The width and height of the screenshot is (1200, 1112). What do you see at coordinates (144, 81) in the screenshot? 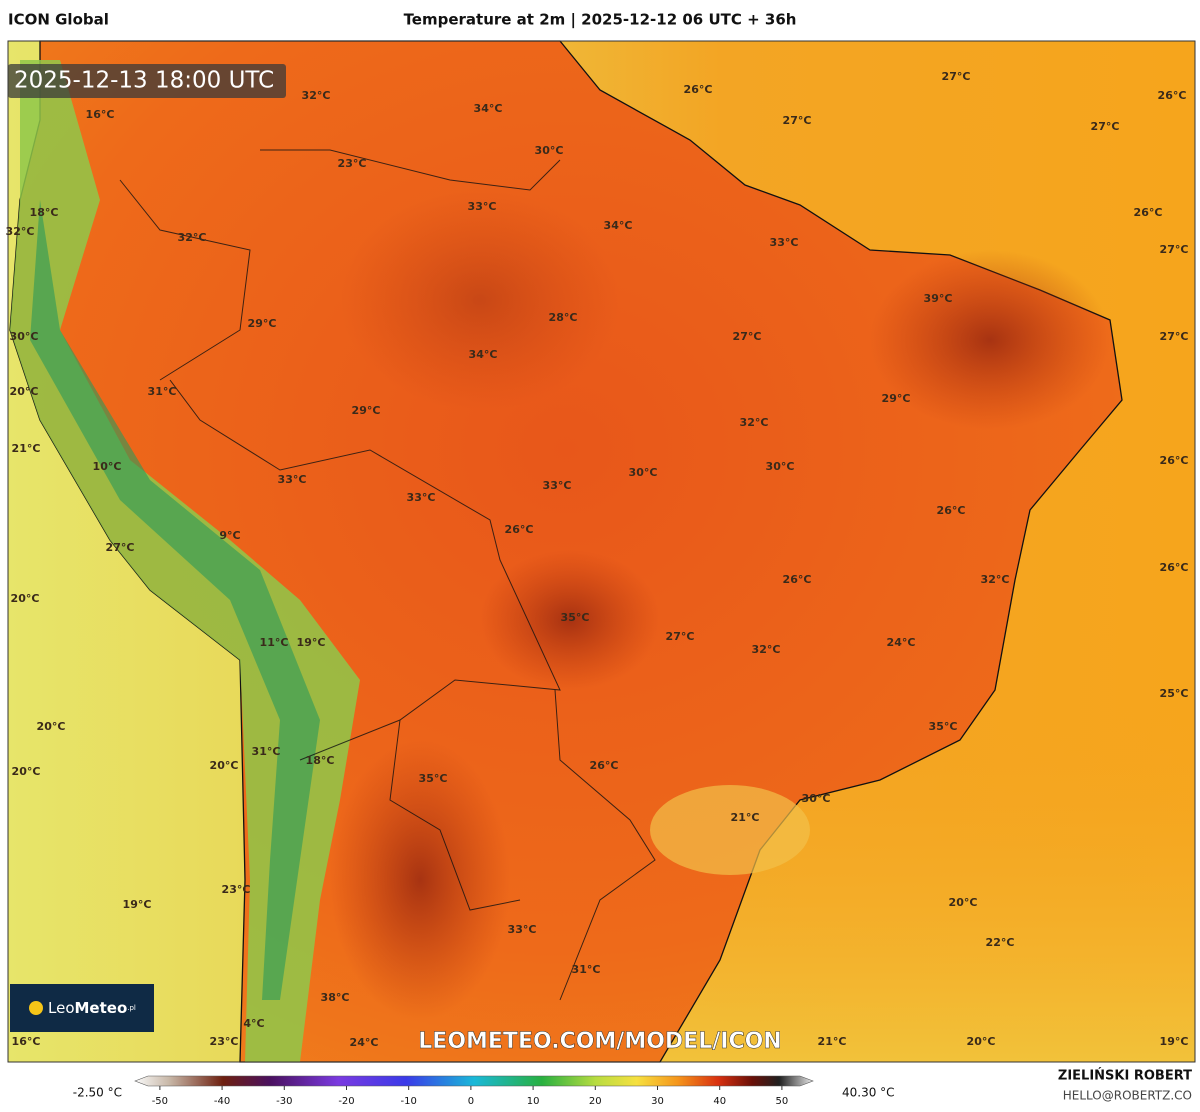
I see `timestamp: 2025-12-13 18:00 UTC` at bounding box center [144, 81].